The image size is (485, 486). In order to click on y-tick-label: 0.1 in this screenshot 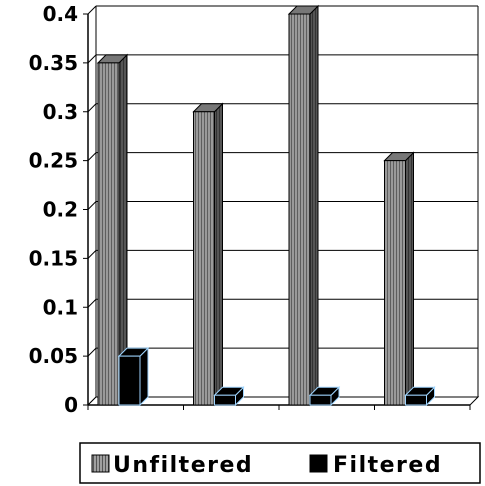, I will do `click(60, 307)`.